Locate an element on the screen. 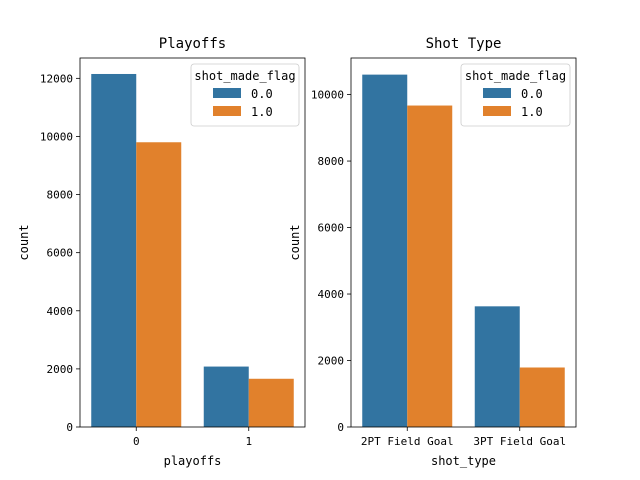  y-tick-label: 12000 is located at coordinates (56, 78).